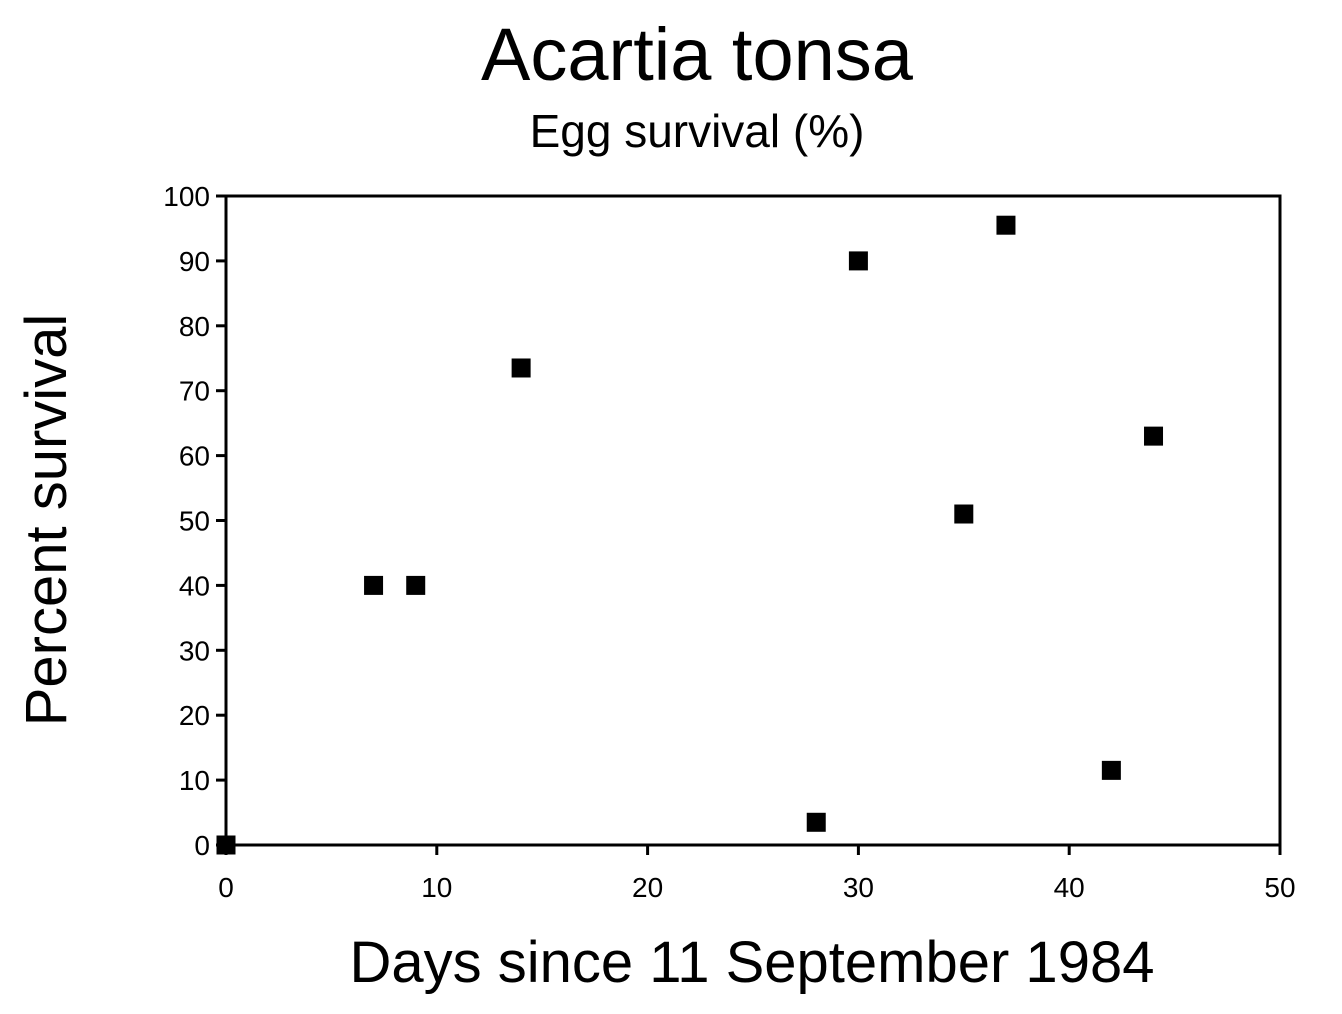 This screenshot has width=1342, height=1014. I want to click on chart-subtitle: Egg survival (%), so click(697, 131).